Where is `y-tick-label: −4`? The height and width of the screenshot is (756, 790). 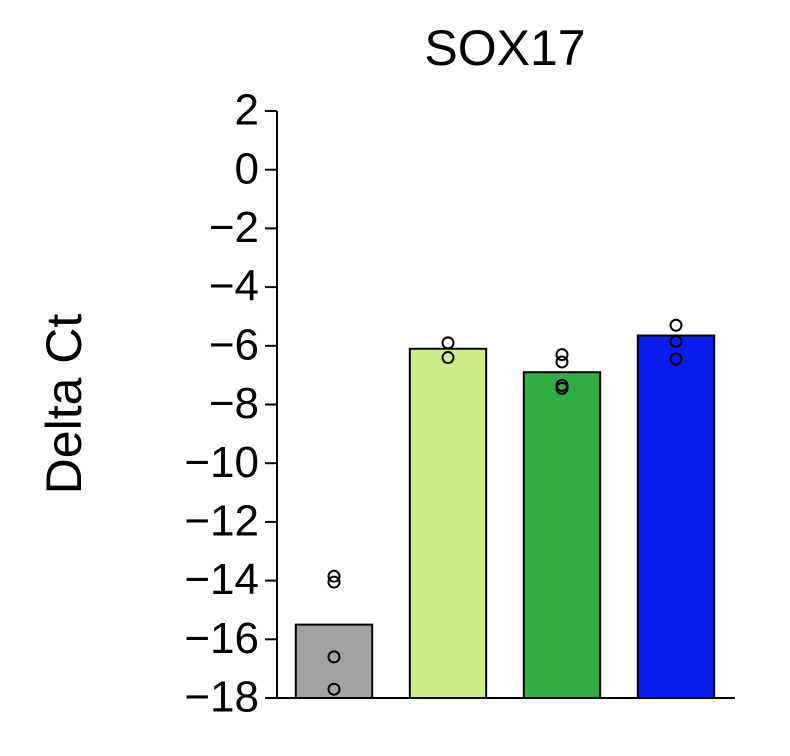 y-tick-label: −4 is located at coordinates (234, 286).